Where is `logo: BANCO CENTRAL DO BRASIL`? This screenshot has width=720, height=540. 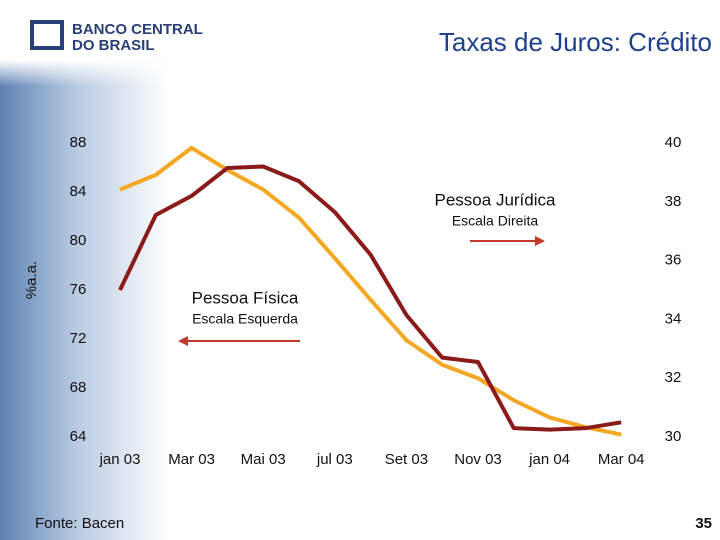
logo: BANCO CENTRAL DO BRASIL is located at coordinates (116, 37).